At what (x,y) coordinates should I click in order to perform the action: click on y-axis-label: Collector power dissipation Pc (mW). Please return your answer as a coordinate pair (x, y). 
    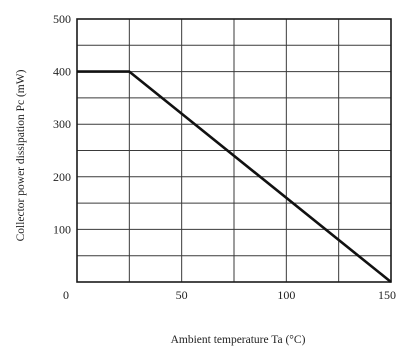
    Looking at the image, I should click on (21, 155).